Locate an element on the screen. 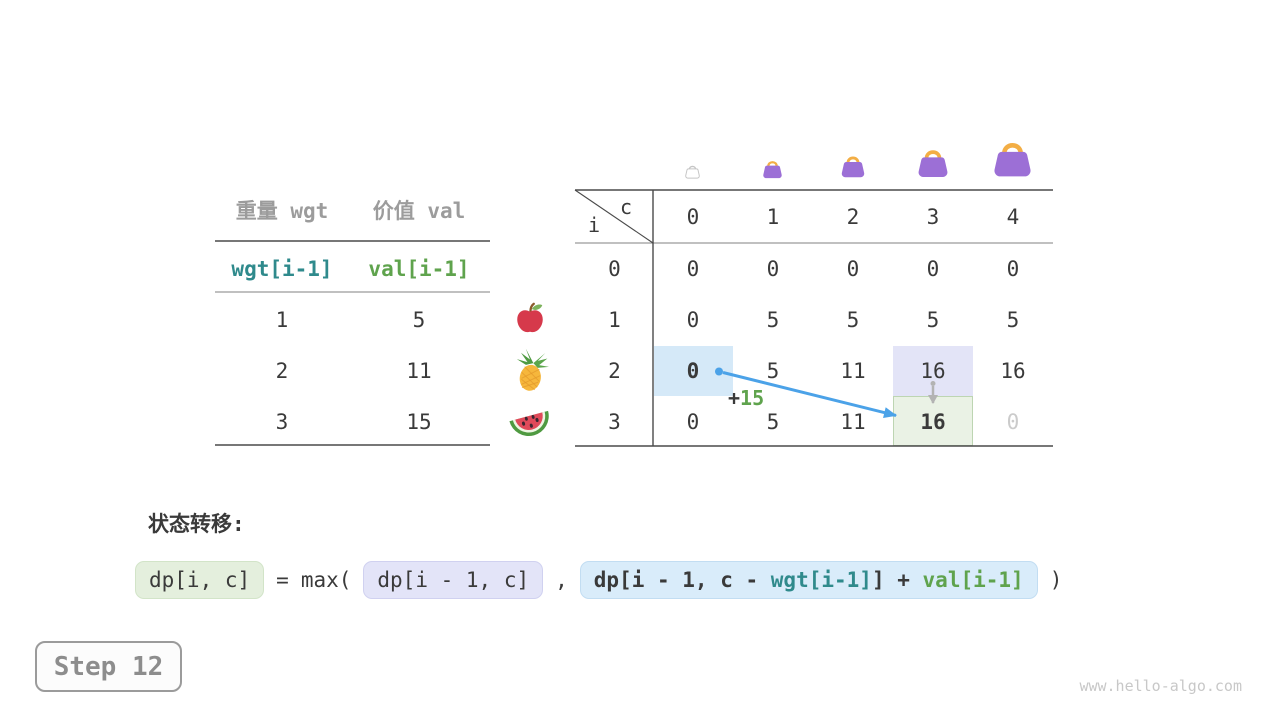 This screenshot has height=720, width=1280. apple-icon is located at coordinates (530, 317).